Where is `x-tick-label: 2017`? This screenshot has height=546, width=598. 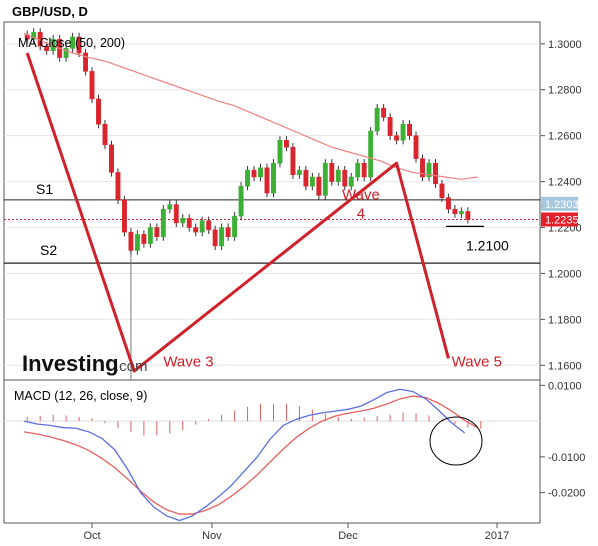 x-tick-label: 2017 is located at coordinates (497, 536).